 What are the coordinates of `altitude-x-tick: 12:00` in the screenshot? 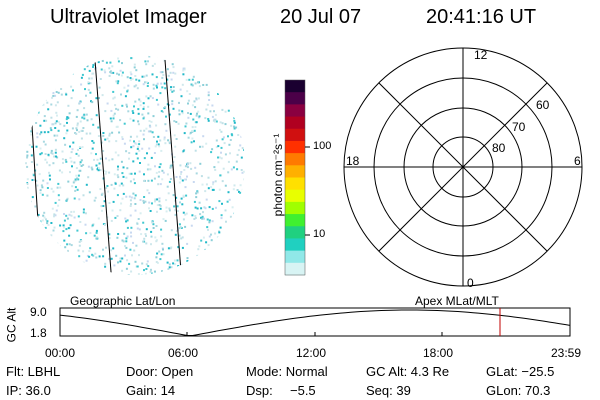 It's located at (311, 353).